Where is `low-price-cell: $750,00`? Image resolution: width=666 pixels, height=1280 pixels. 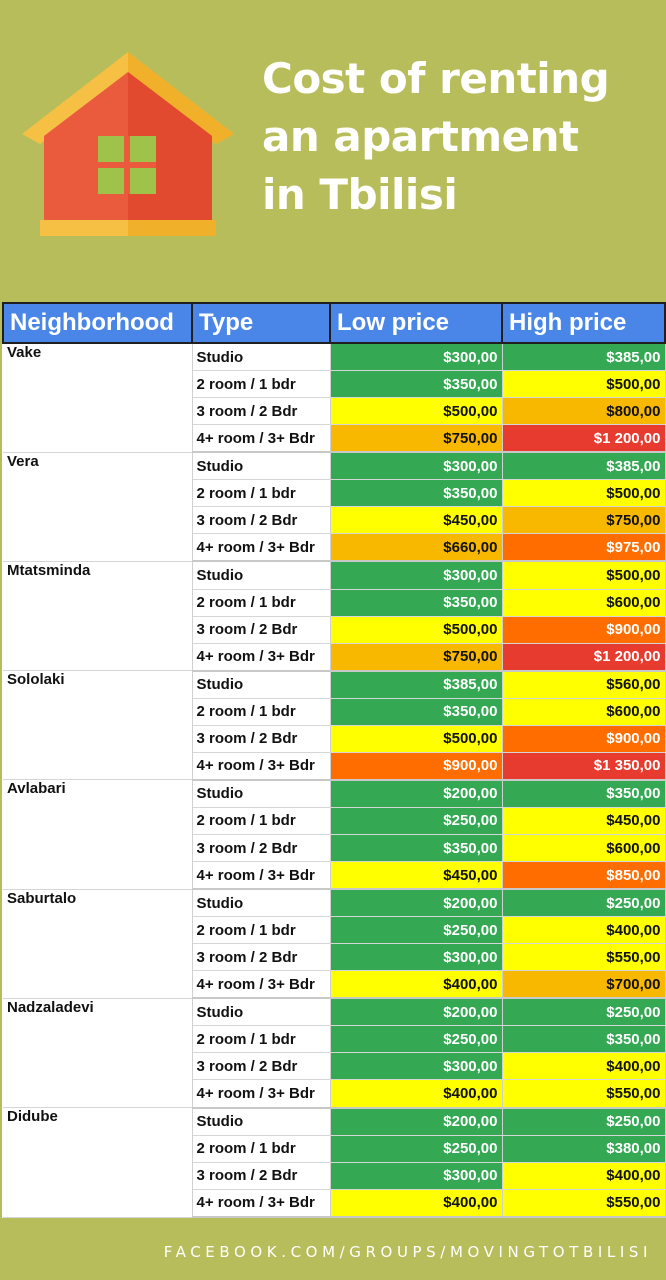
low-price-cell: $750,00 is located at coordinates (416, 439).